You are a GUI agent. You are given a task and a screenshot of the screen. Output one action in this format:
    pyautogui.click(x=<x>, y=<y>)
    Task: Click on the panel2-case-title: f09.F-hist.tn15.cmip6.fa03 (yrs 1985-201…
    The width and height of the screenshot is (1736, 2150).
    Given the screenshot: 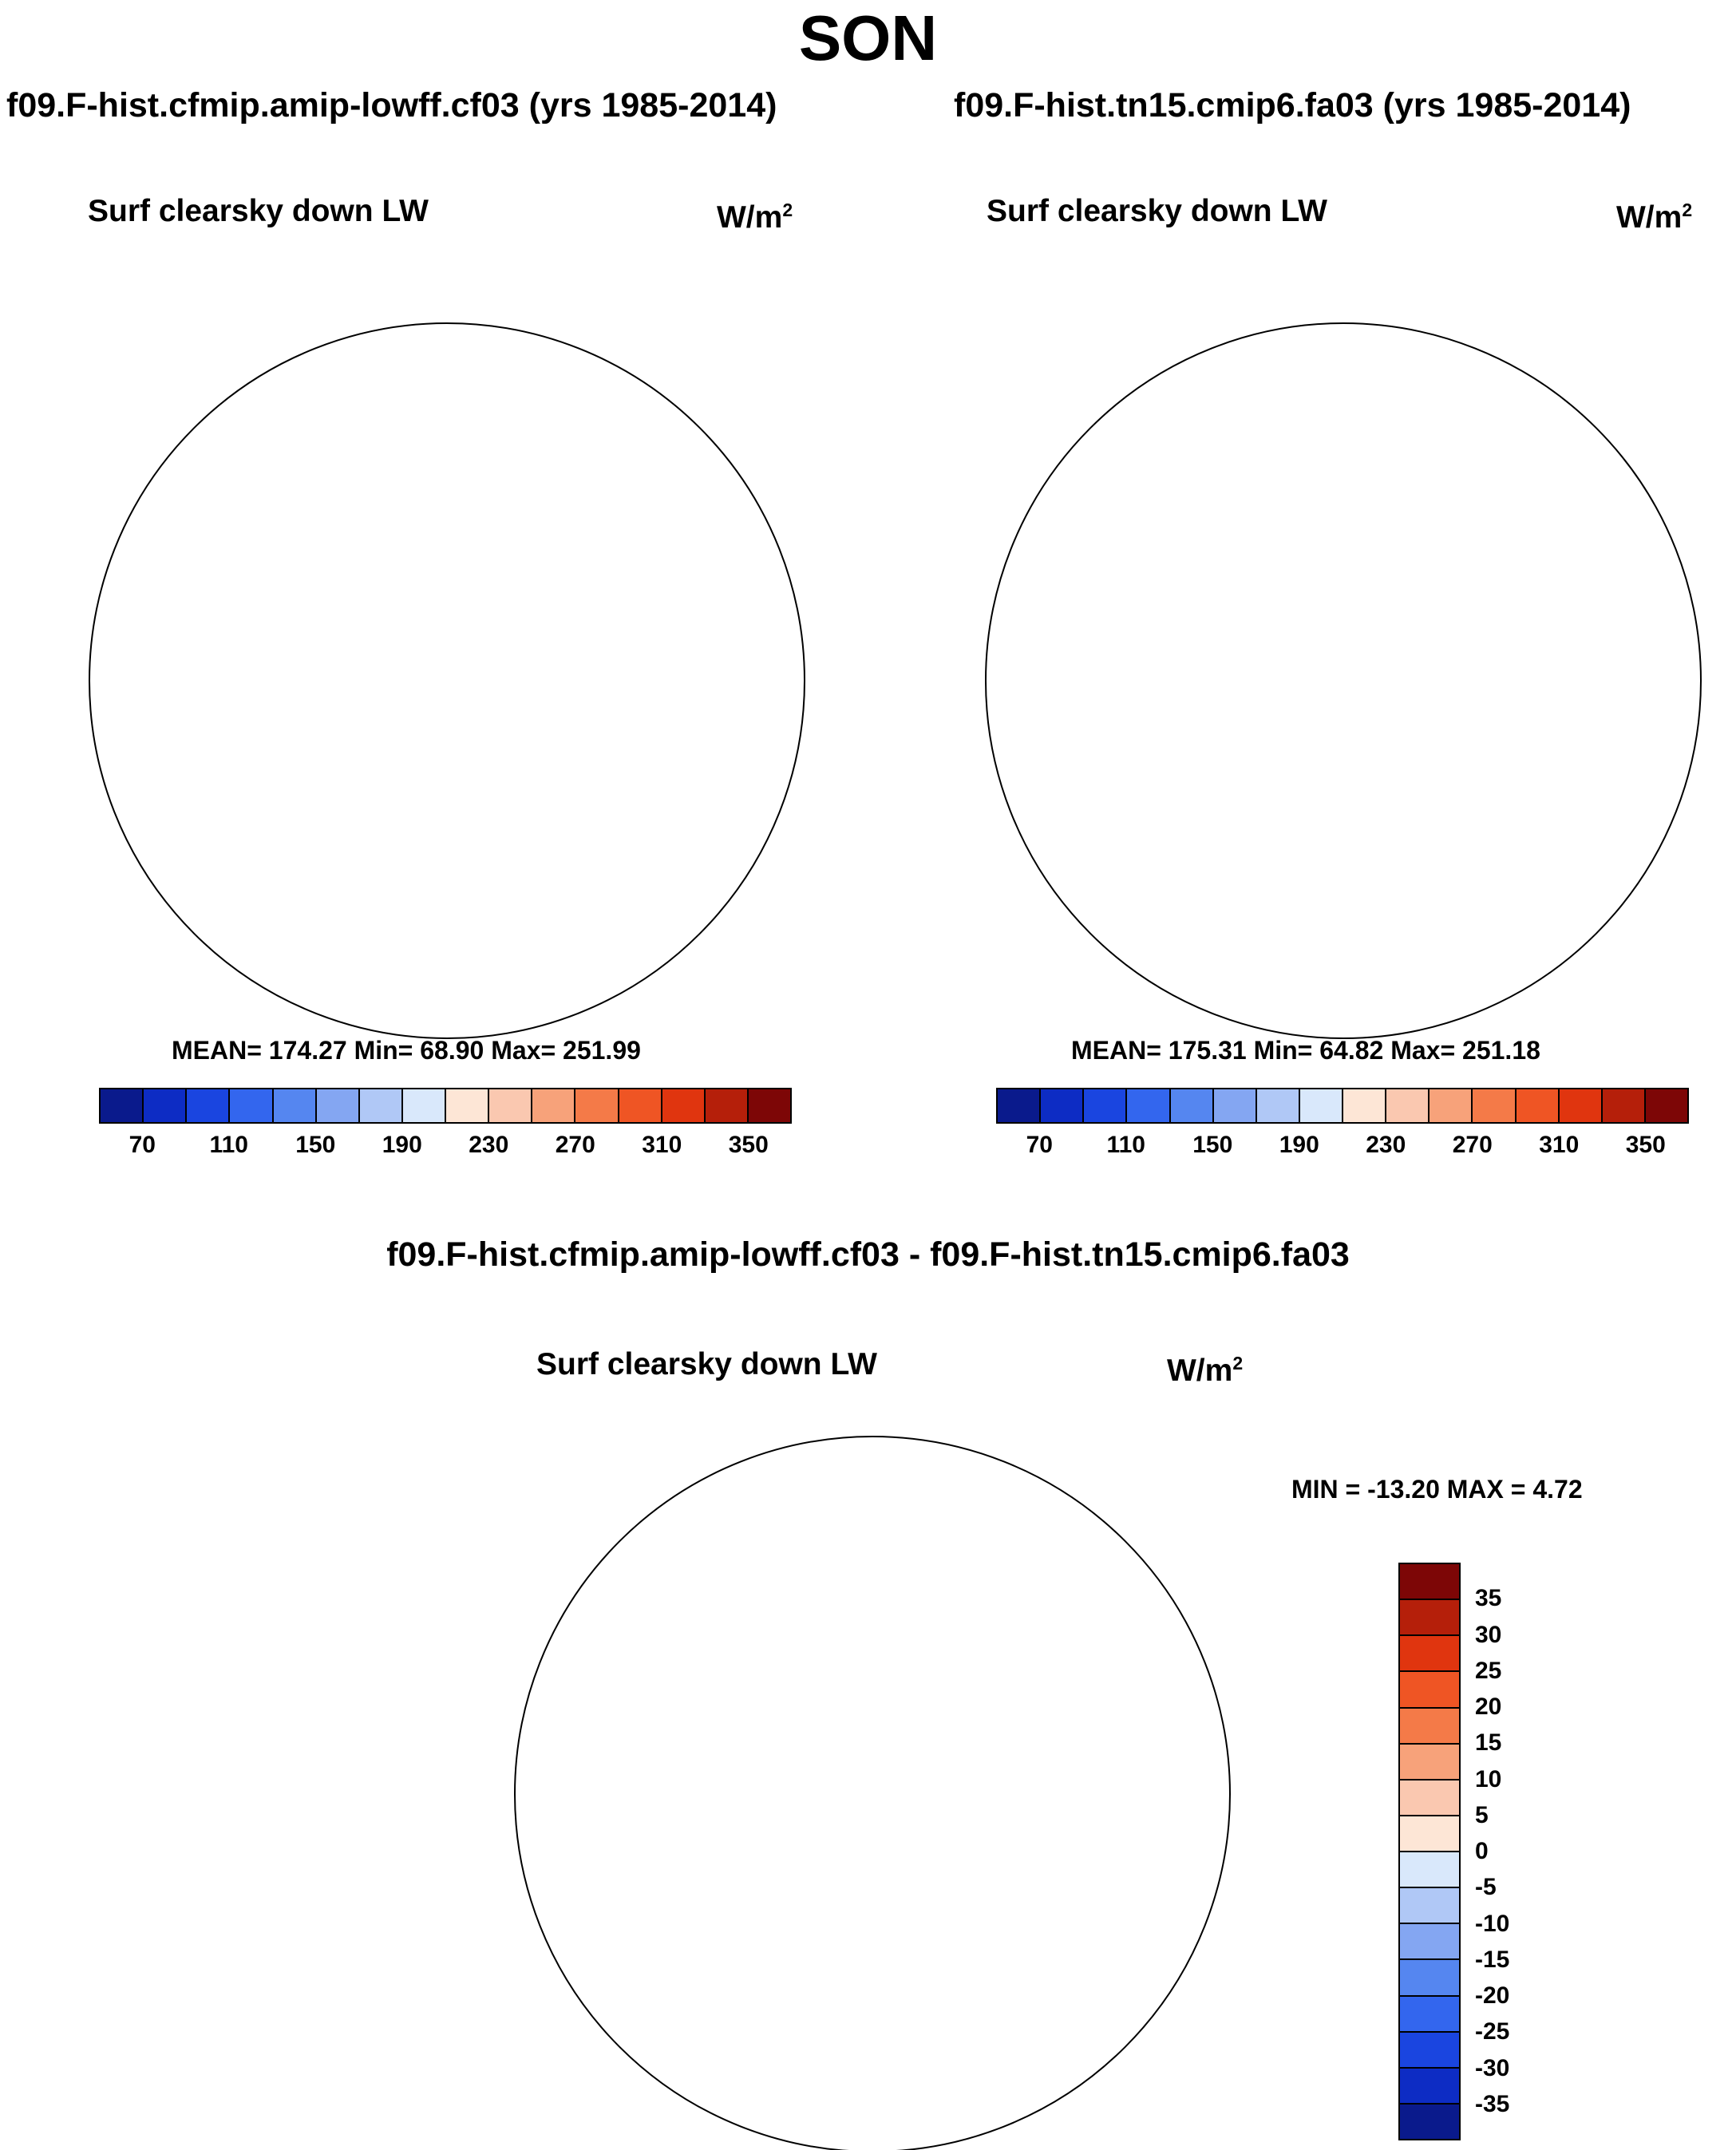 What is the action you would take?
    pyautogui.click(x=1292, y=105)
    